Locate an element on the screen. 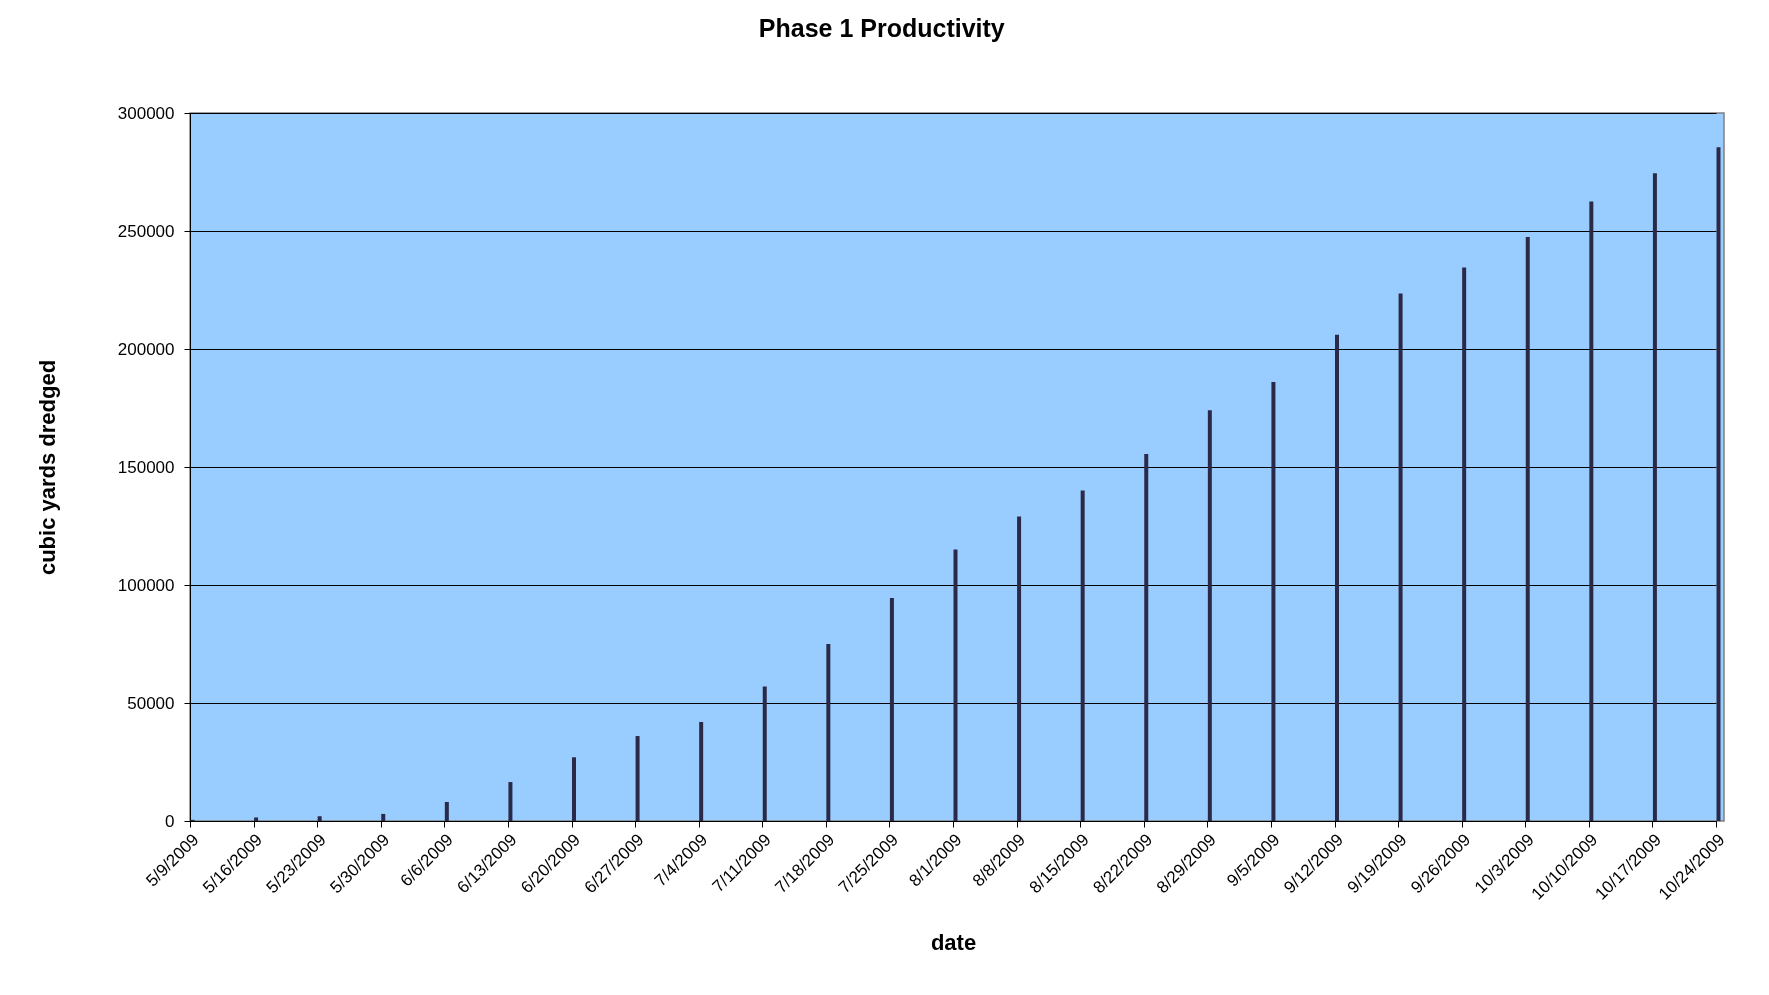 The width and height of the screenshot is (1769, 995). y-tick-label: 250000 is located at coordinates (146, 231).